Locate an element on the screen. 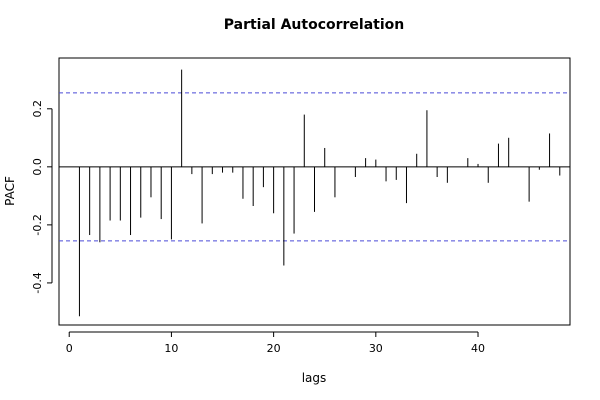  chart-title: Partial Autocorrelation is located at coordinates (314, 25).